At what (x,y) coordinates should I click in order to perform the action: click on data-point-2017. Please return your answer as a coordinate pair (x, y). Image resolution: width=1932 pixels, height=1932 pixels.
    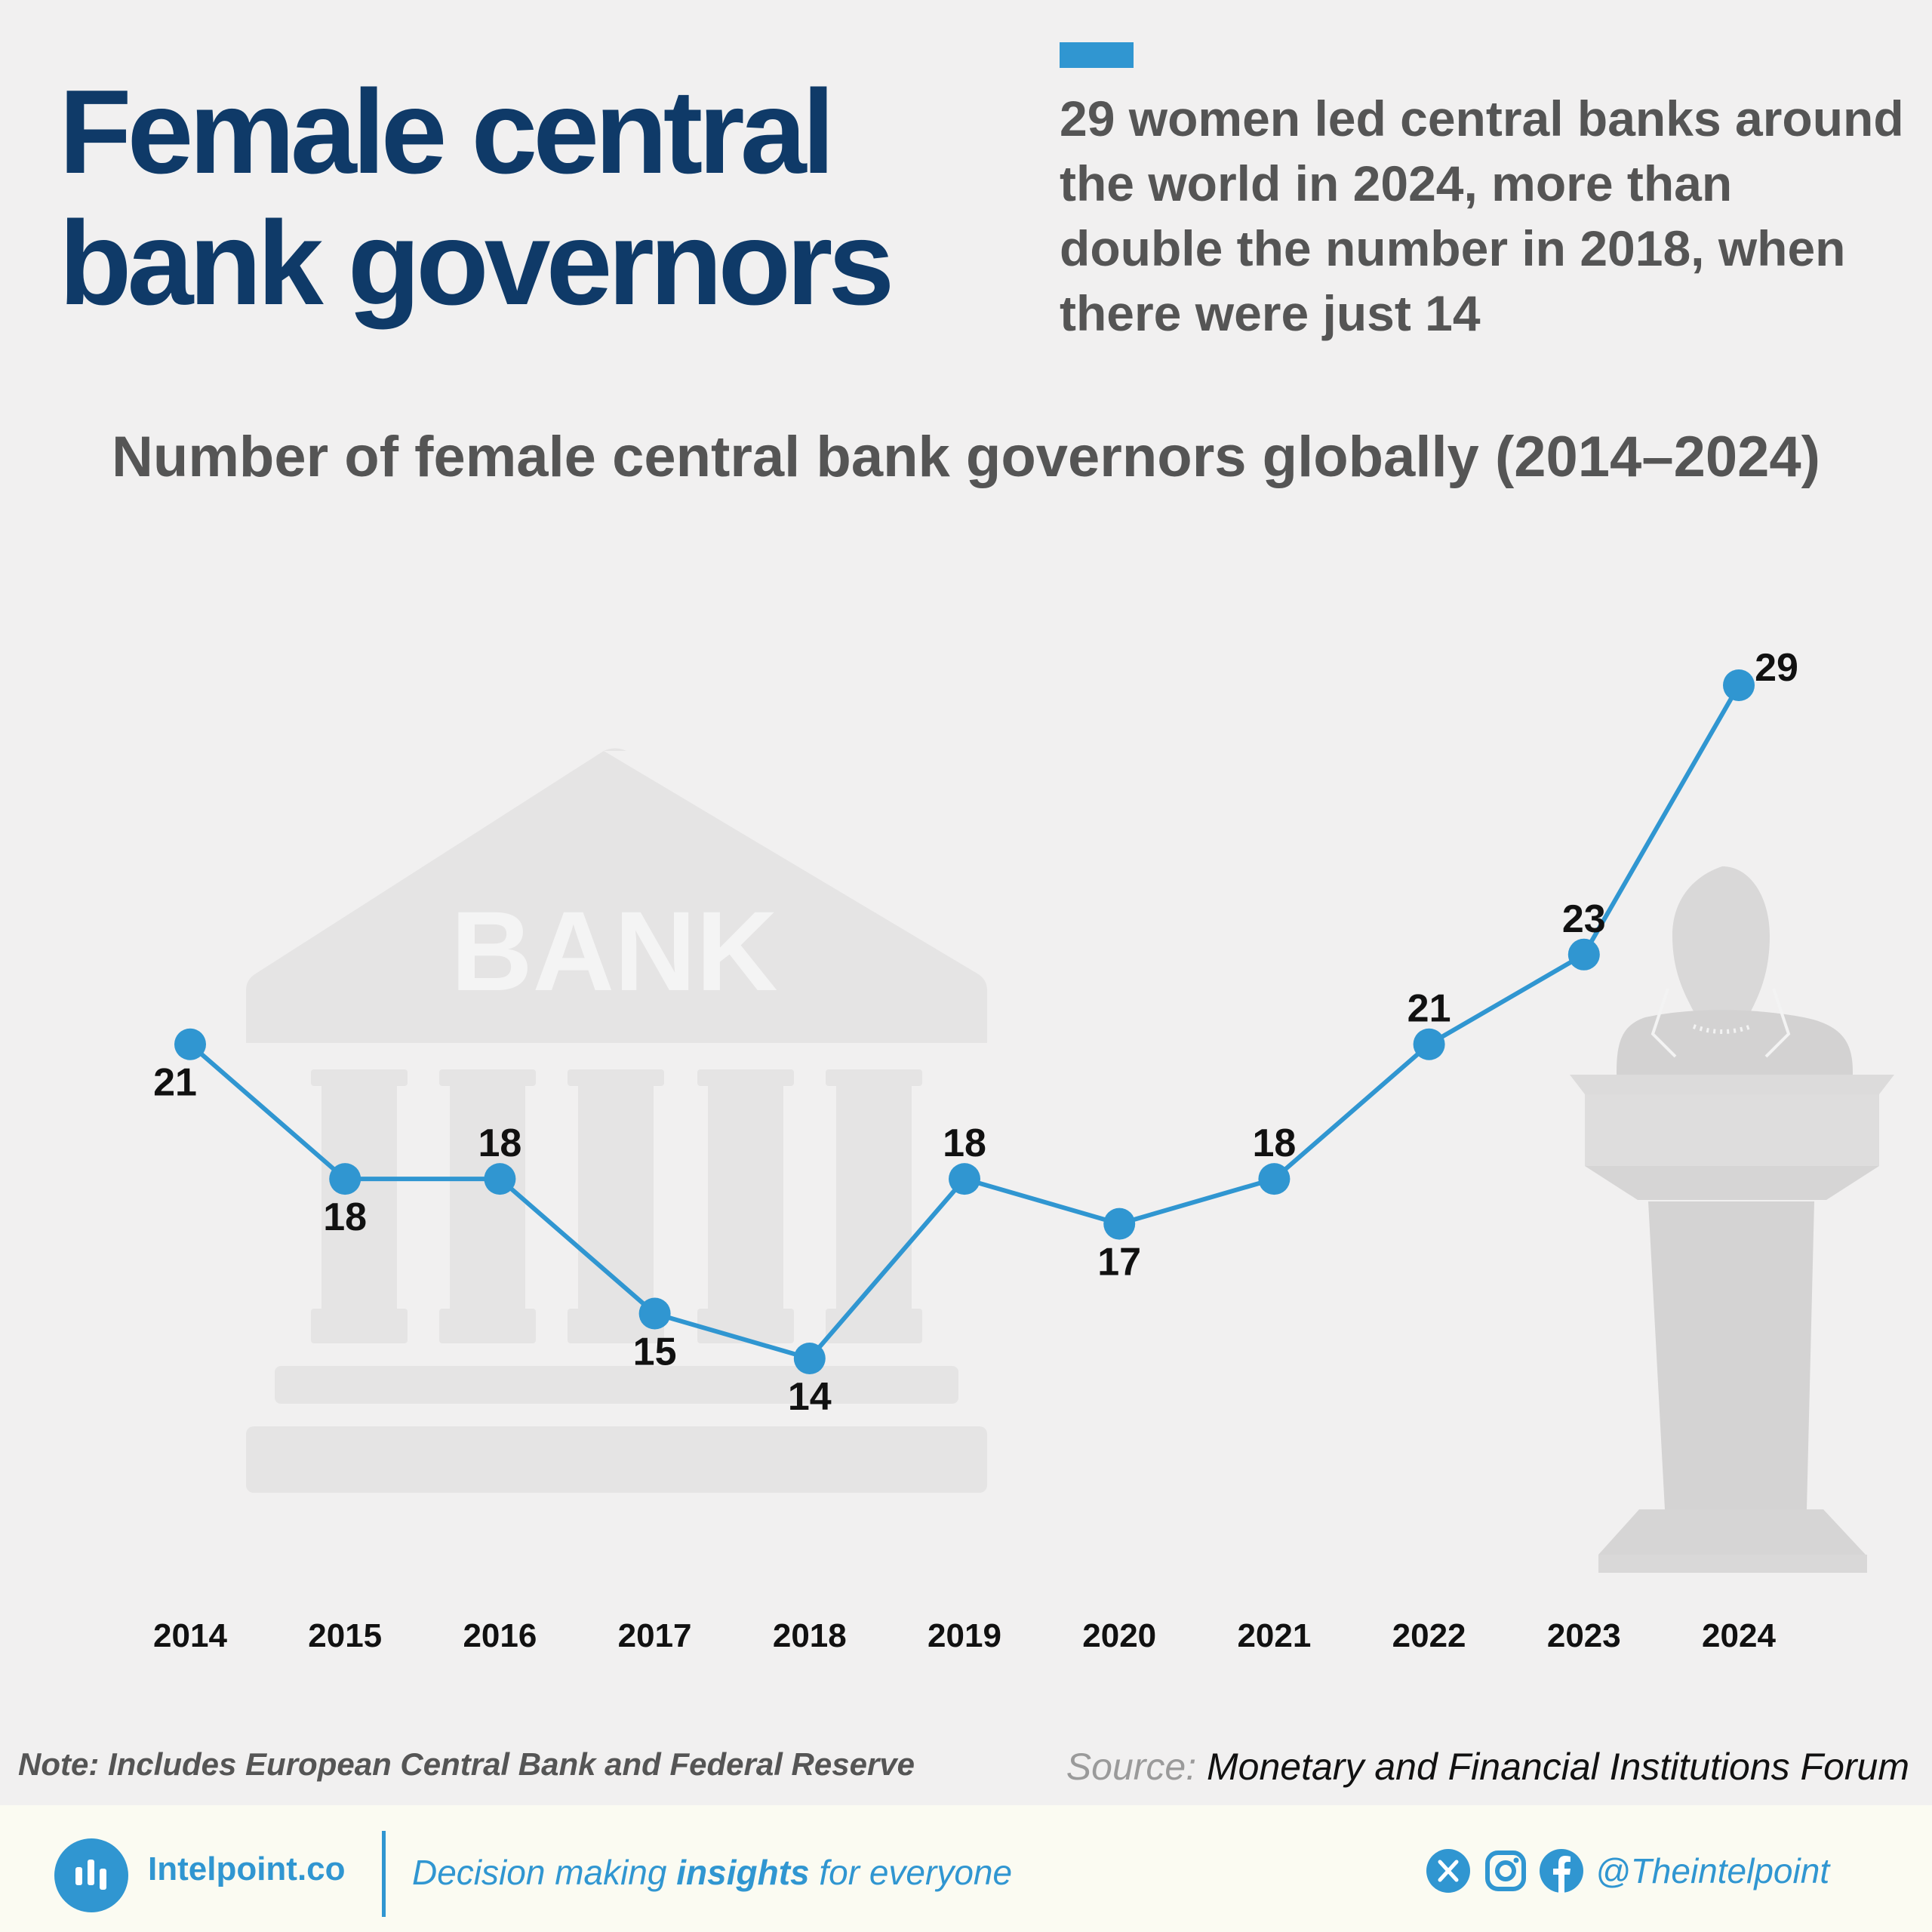
    Looking at the image, I should click on (654, 1313).